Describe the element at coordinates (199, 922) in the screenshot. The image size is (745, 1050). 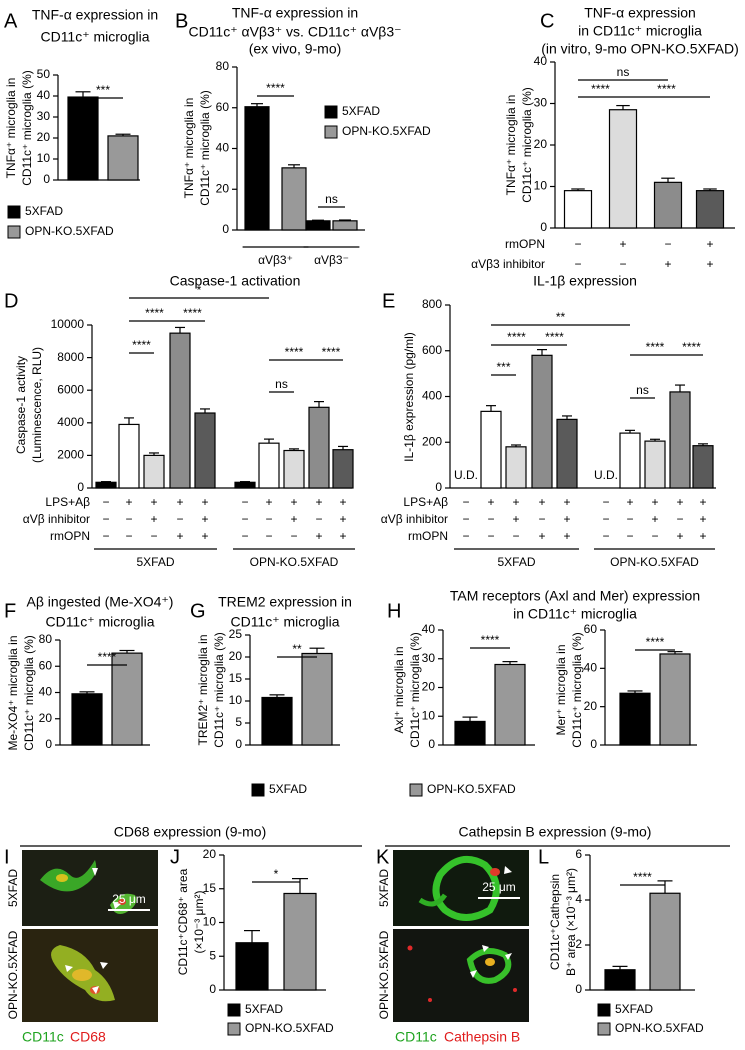
I see `y-axis-label: (×10⁻³ μm²)` at that location.